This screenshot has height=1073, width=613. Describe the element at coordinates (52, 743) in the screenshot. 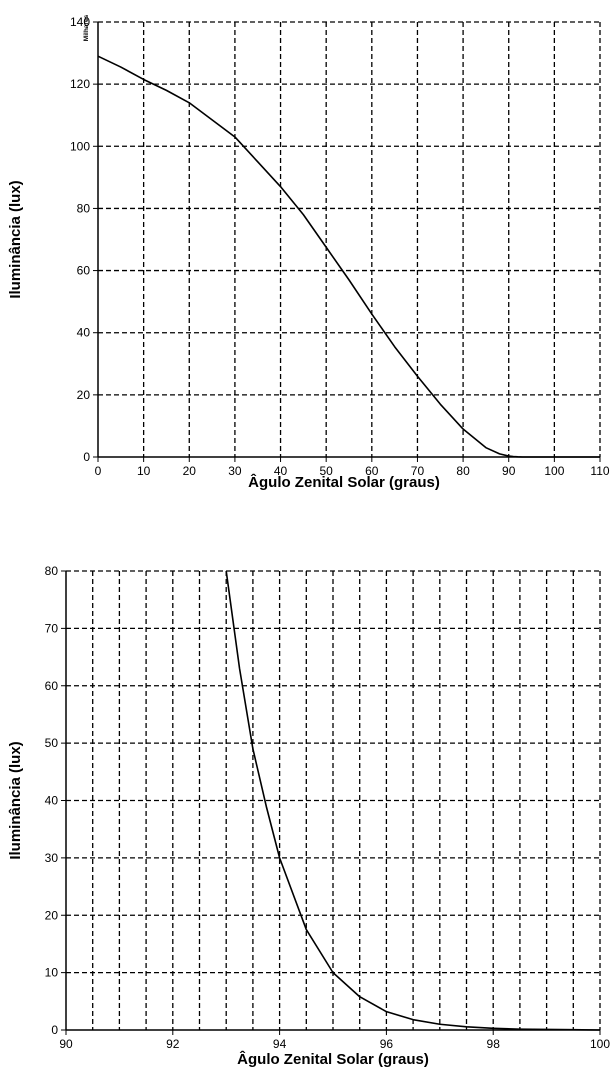

I see `y-tick-label: 50` at that location.